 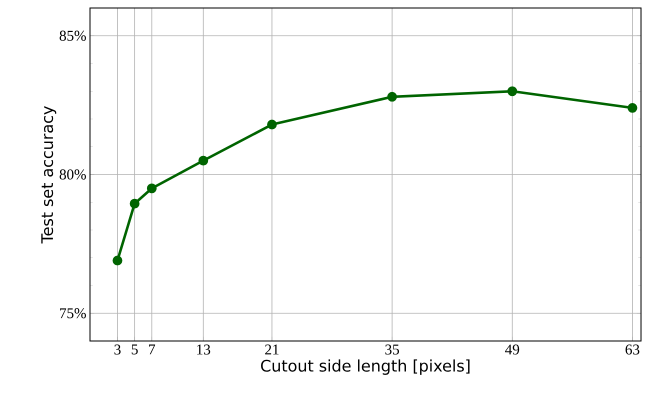 I want to click on x-tick-label: 7, so click(x=152, y=349).